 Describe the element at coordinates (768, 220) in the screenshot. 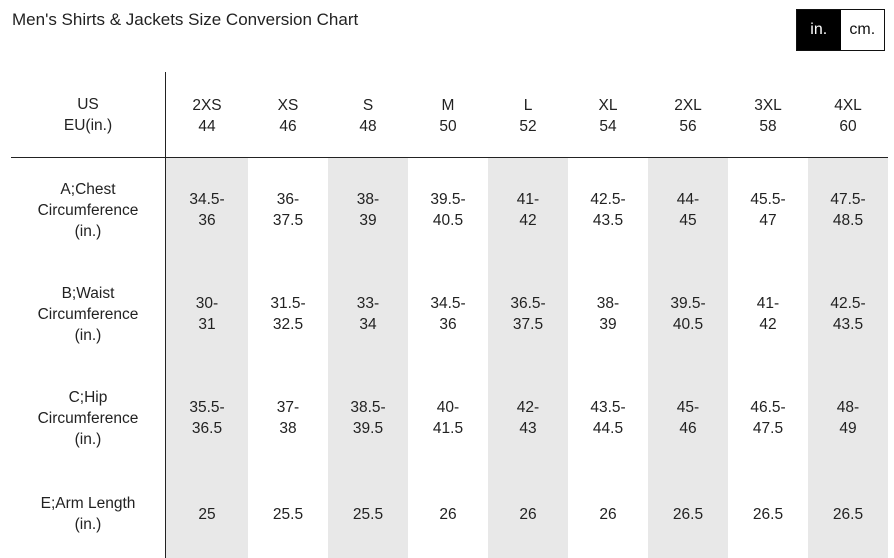

I see `cell-line: 47` at that location.